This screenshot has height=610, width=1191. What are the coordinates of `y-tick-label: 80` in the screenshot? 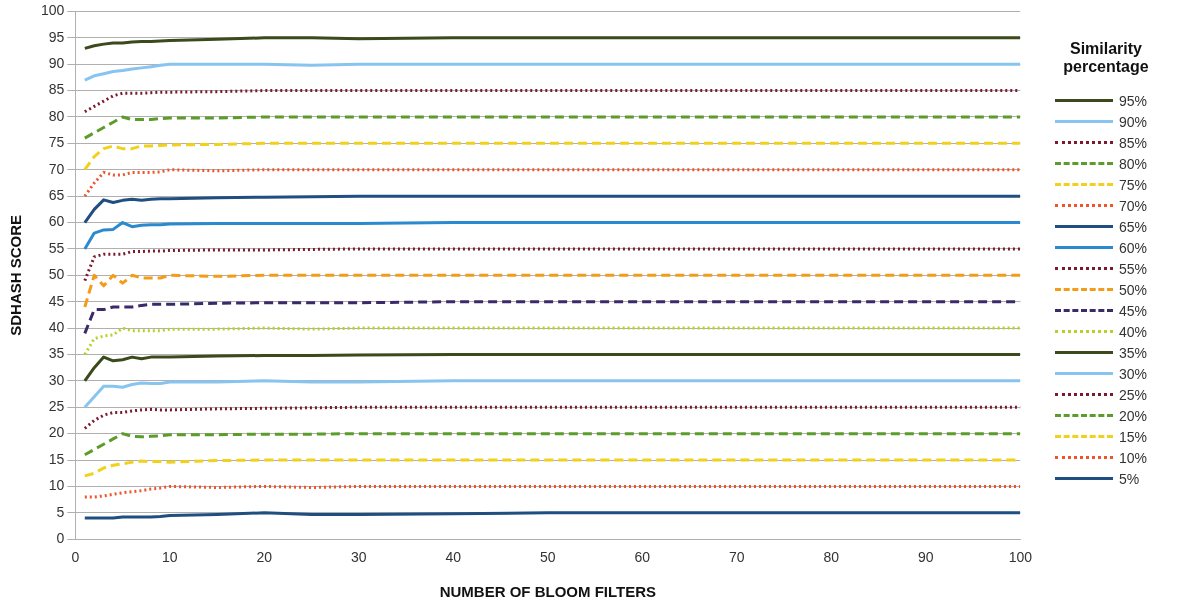 It's located at (56, 115).